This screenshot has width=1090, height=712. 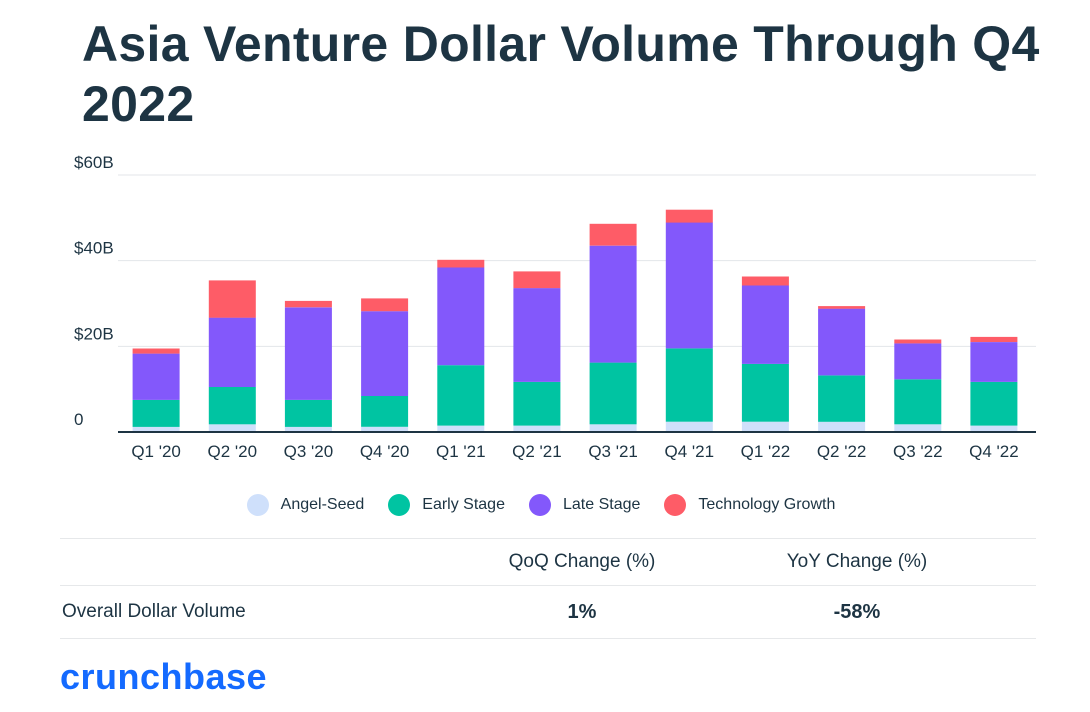 What do you see at coordinates (463, 504) in the screenshot?
I see `legend-label-early-stage: Early Stage` at bounding box center [463, 504].